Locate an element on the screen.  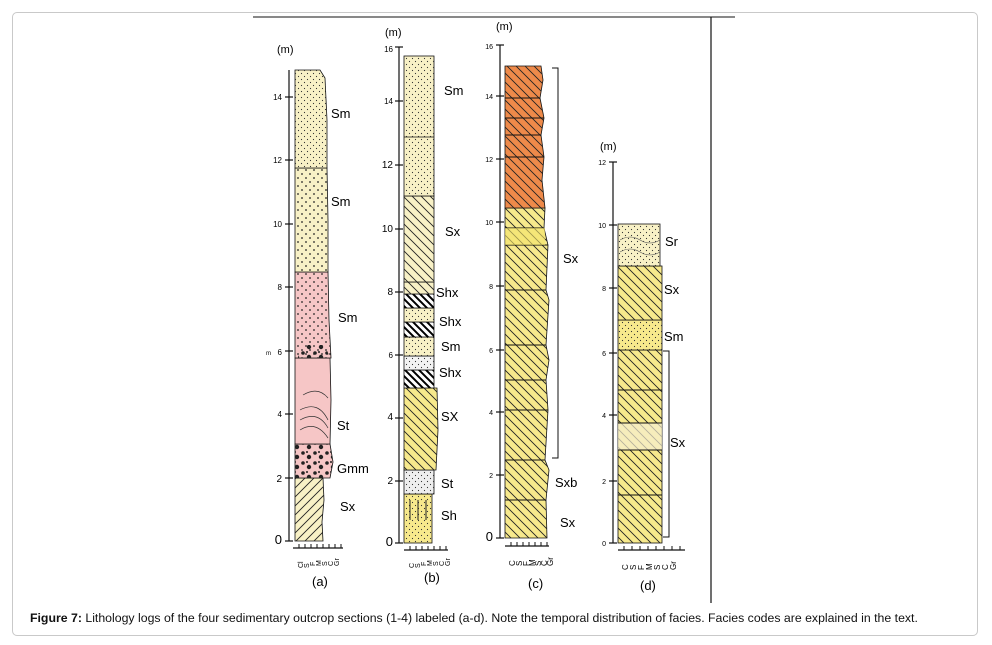
facies-c-3: Sx is located at coordinates (571, 258).